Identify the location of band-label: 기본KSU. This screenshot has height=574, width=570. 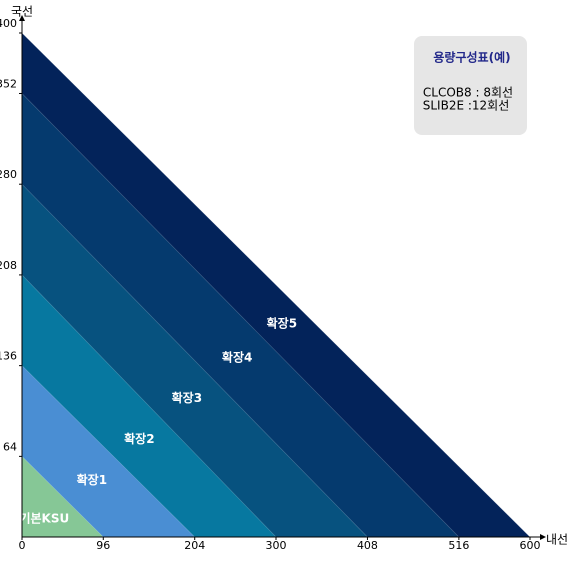
(44, 517).